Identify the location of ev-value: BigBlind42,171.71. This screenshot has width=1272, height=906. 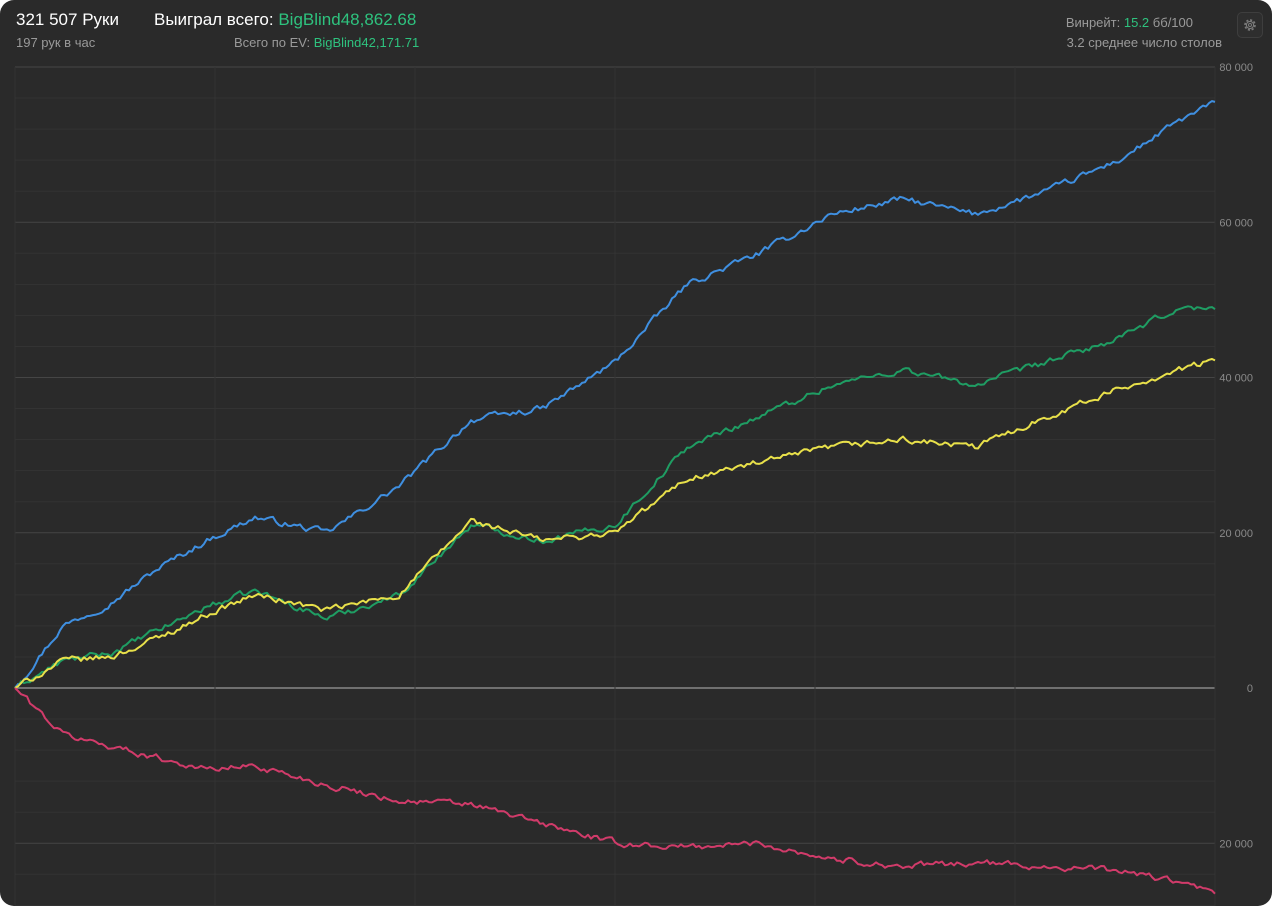
(366, 42).